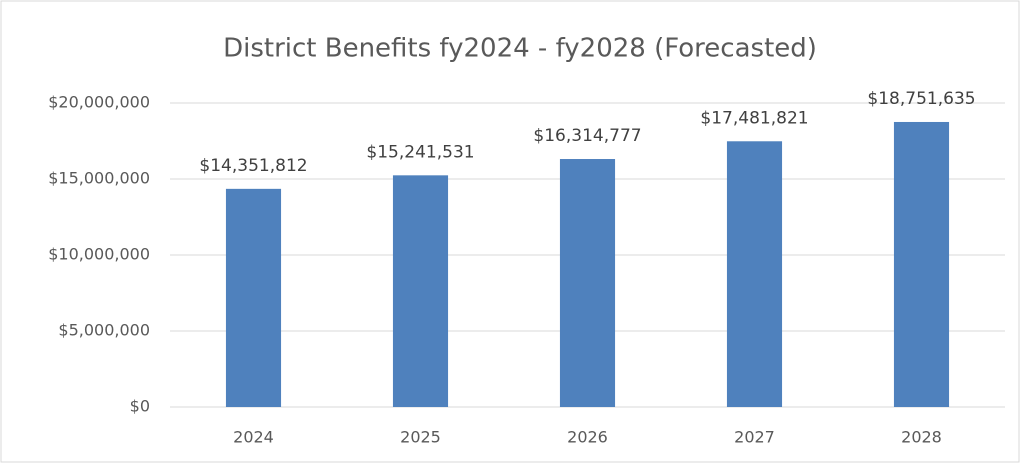 The height and width of the screenshot is (465, 1022). I want to click on y-tick-label: $10,000,000, so click(99, 254).